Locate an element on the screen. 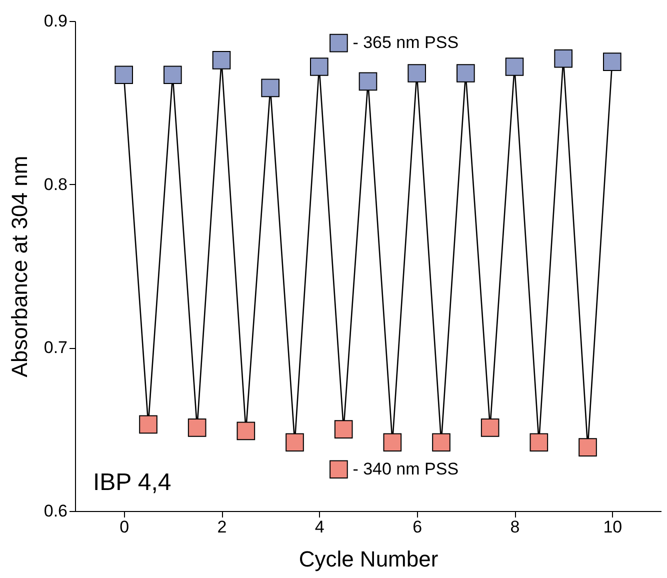  y-tick-label: 0.9 is located at coordinates (56, 21).